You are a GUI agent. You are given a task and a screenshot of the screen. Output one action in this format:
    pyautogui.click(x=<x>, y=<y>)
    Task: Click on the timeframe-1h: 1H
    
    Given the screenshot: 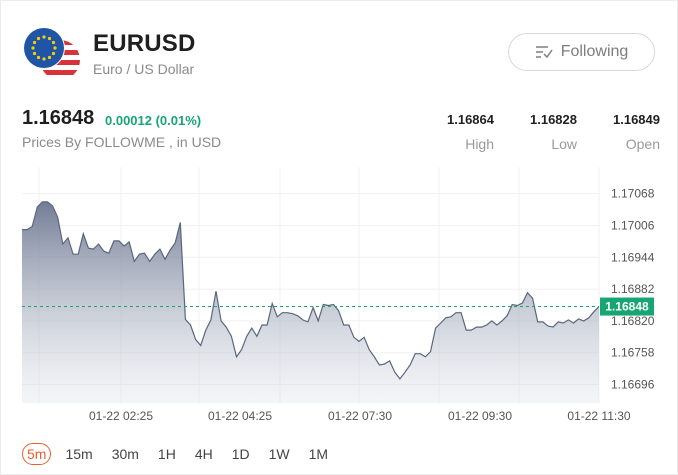 What is the action you would take?
    pyautogui.click(x=166, y=454)
    